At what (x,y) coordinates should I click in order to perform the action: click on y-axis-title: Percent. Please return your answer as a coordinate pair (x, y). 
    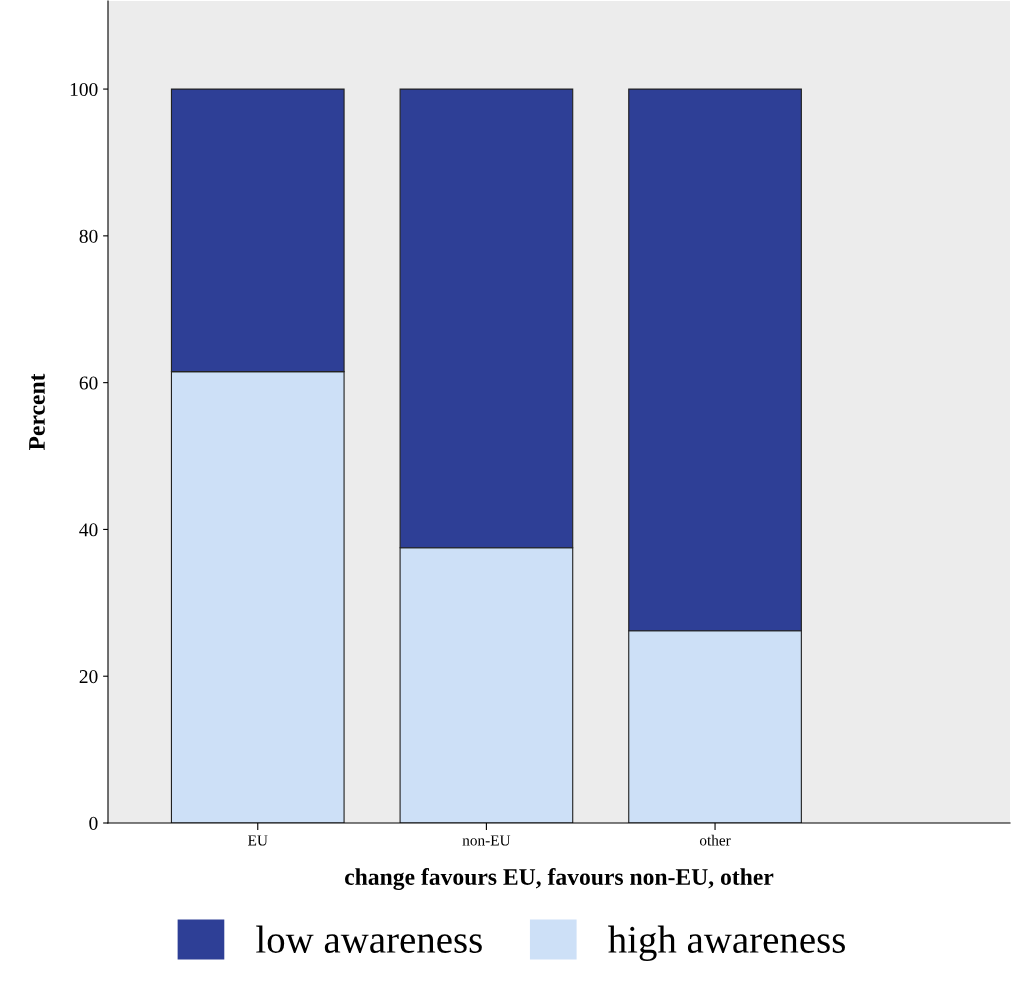
    Looking at the image, I should click on (37, 412).